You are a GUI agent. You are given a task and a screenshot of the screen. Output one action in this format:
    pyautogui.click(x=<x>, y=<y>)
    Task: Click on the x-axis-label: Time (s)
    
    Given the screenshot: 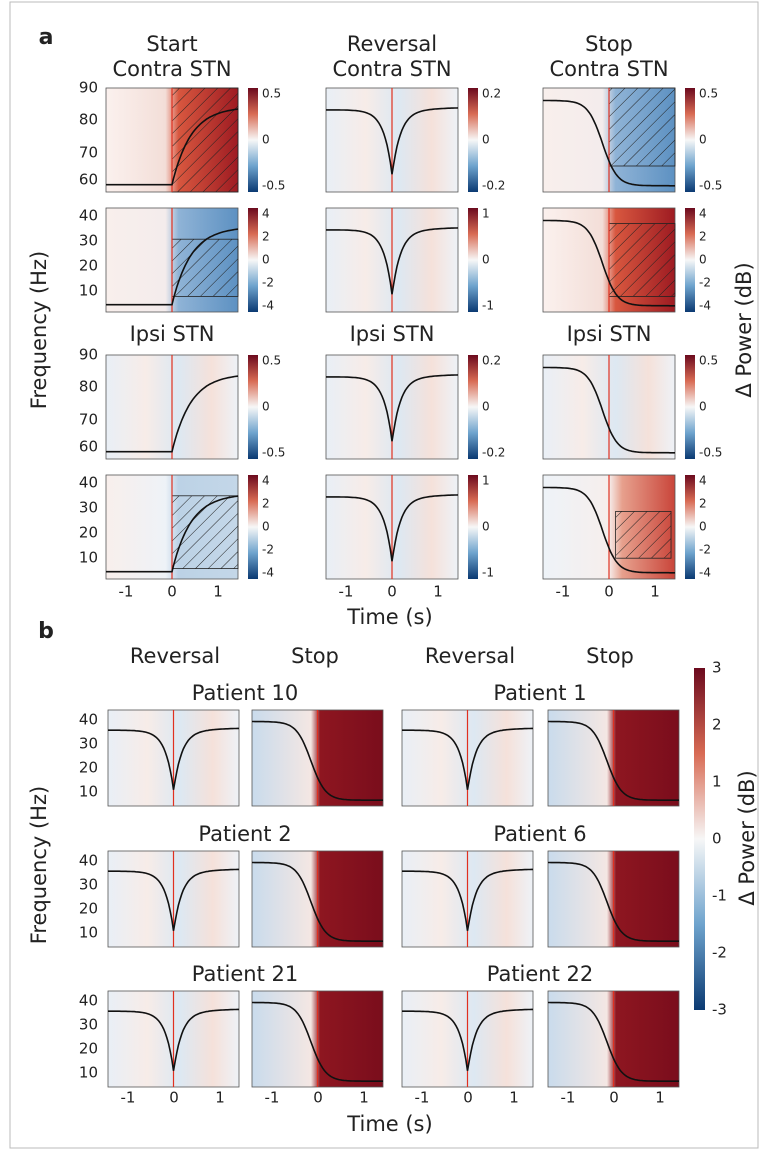 What is the action you would take?
    pyautogui.click(x=389, y=1124)
    